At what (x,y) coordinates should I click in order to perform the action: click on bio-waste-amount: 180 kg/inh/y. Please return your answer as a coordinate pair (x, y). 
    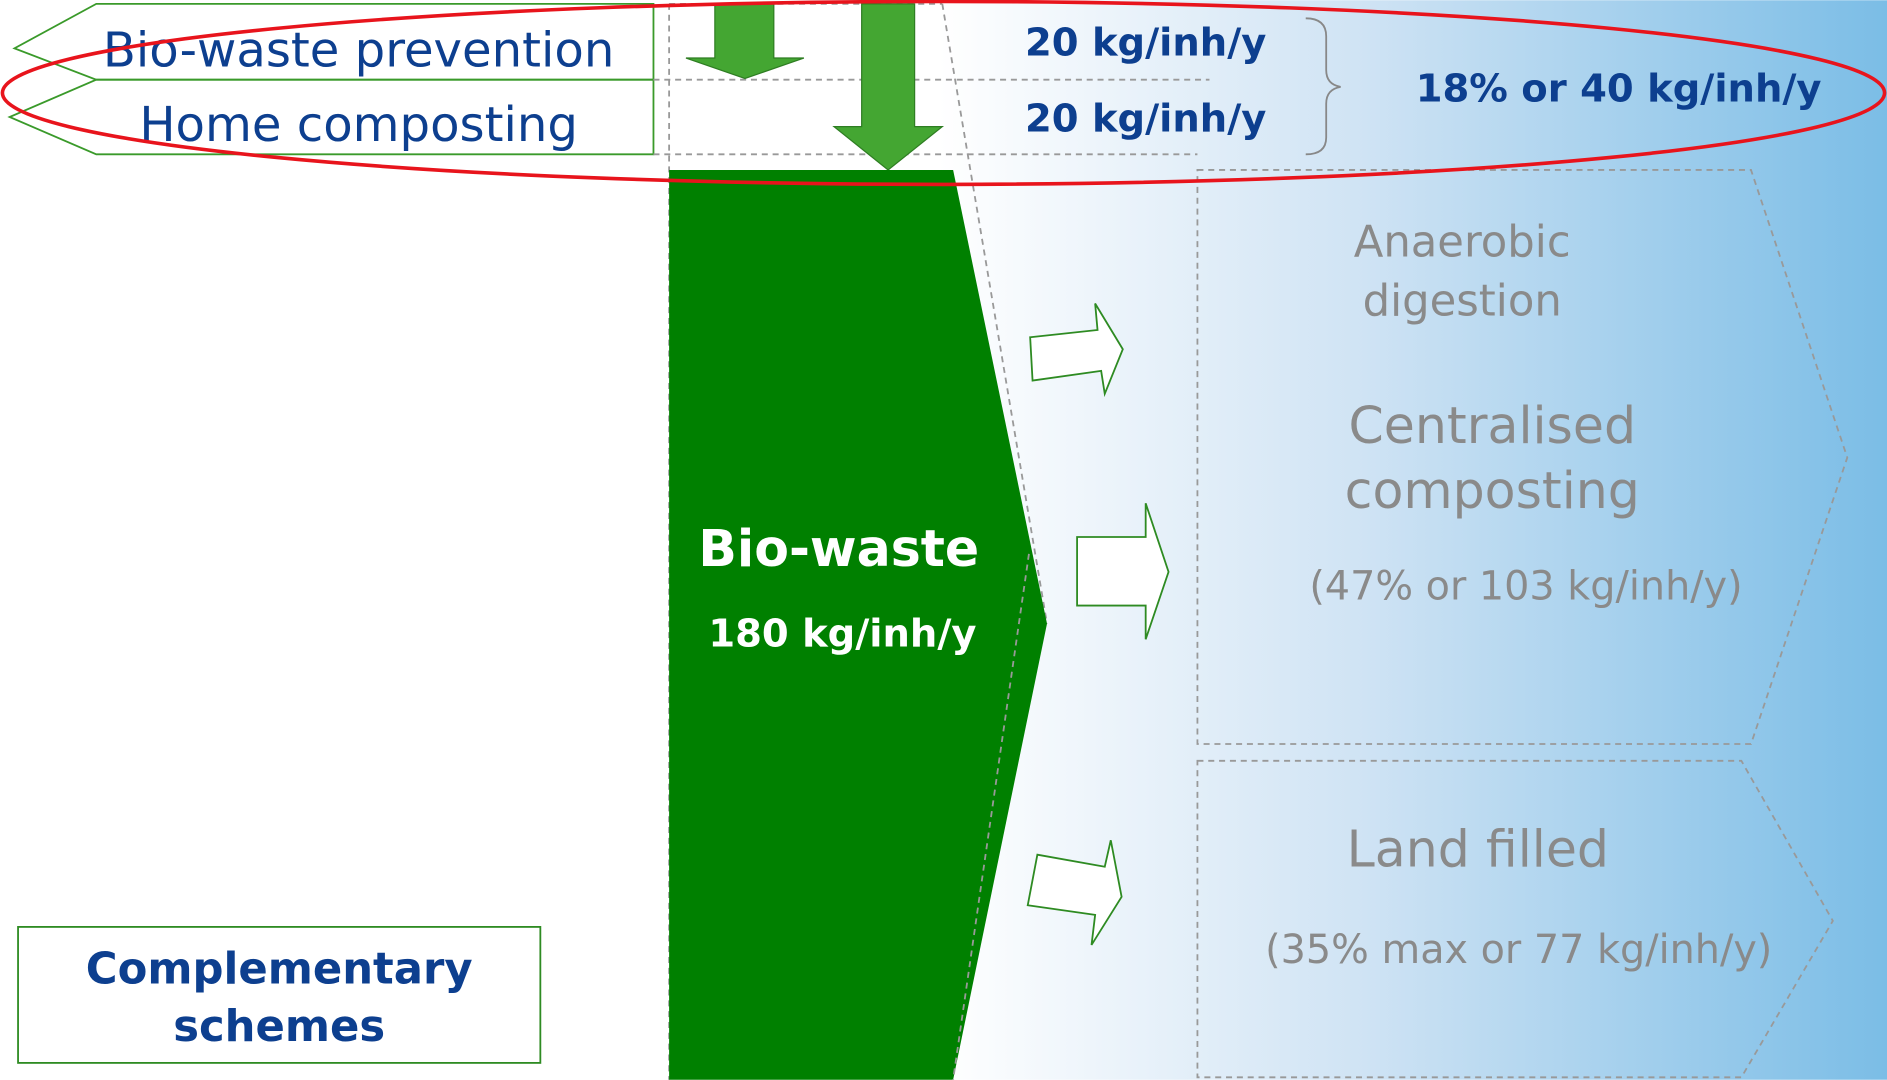
    Looking at the image, I should click on (842, 634).